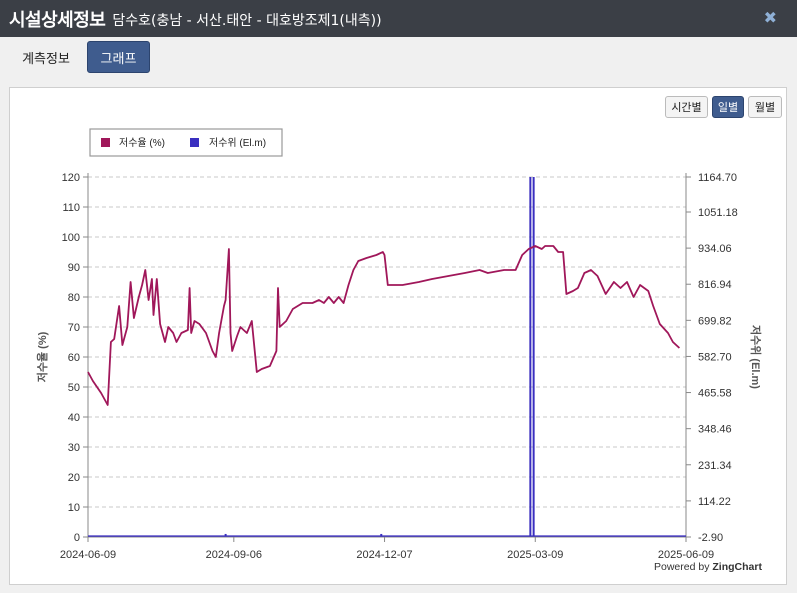 The height and width of the screenshot is (593, 797). Describe the element at coordinates (247, 20) in the screenshot. I see `window-subtitle: 담수호(충남 - 서산.태안 - 대호방조제1(내측))` at that location.